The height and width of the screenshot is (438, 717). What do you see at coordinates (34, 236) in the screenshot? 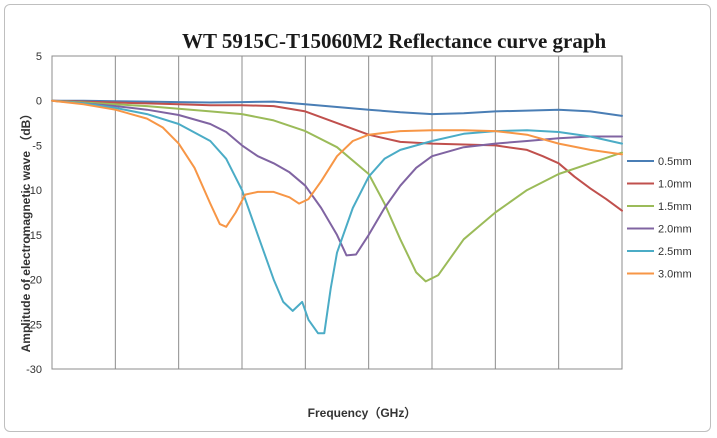
I see `y-tick-label: -15` at bounding box center [34, 236].